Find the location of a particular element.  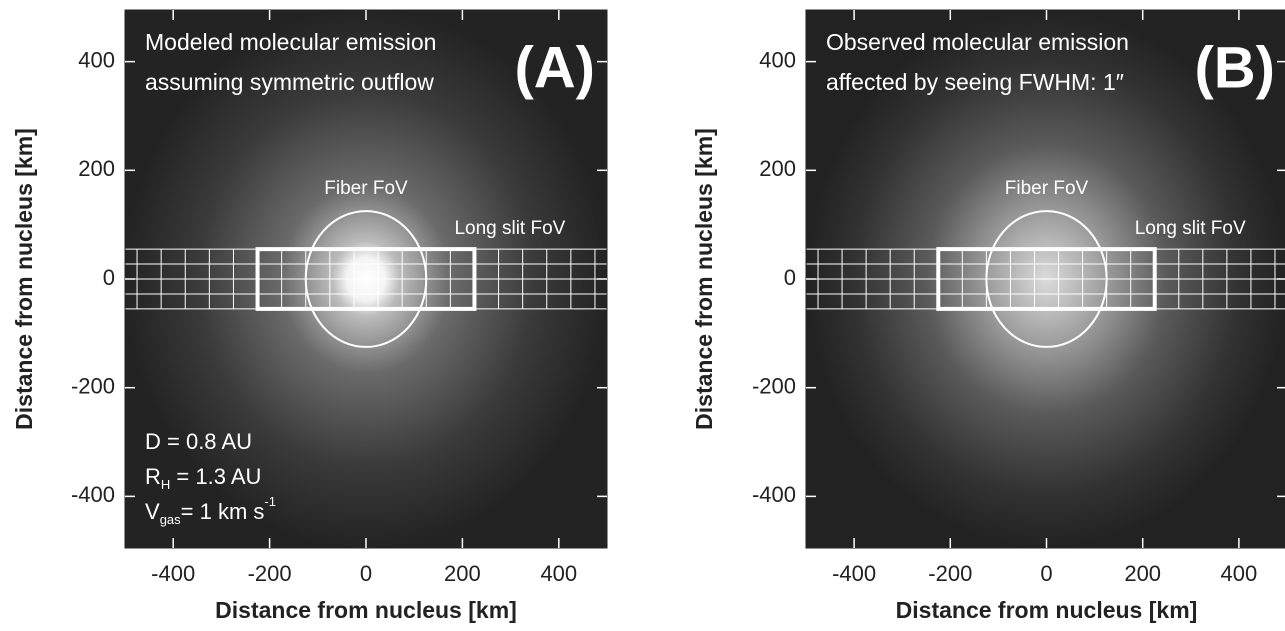

parameter: RH = 1.3 AU is located at coordinates (203, 478).